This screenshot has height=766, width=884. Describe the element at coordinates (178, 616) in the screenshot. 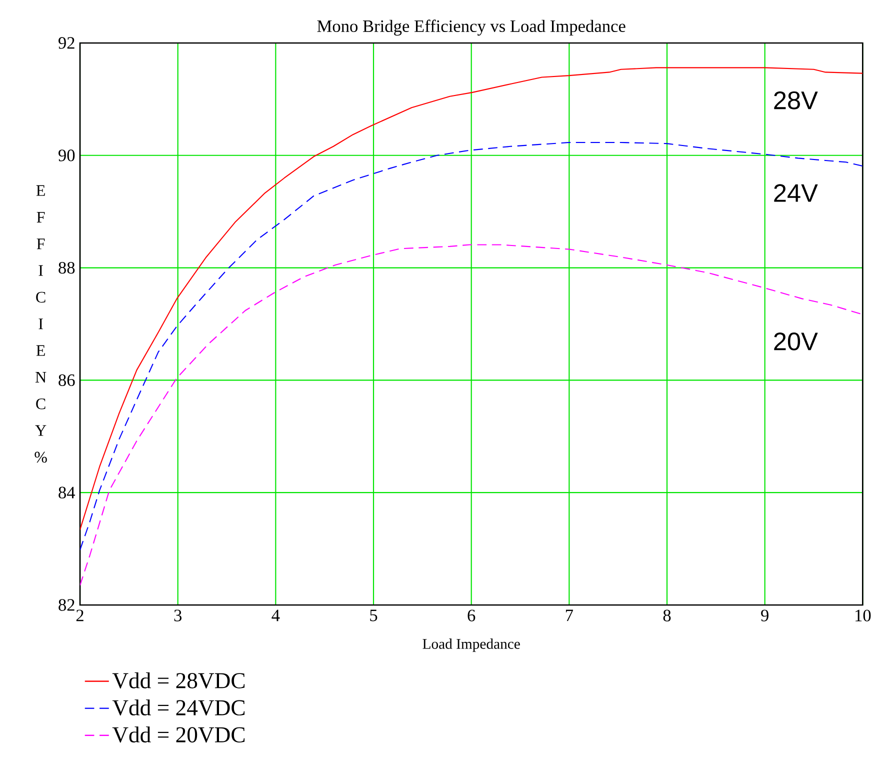

I see `x-tick-label: 3` at that location.